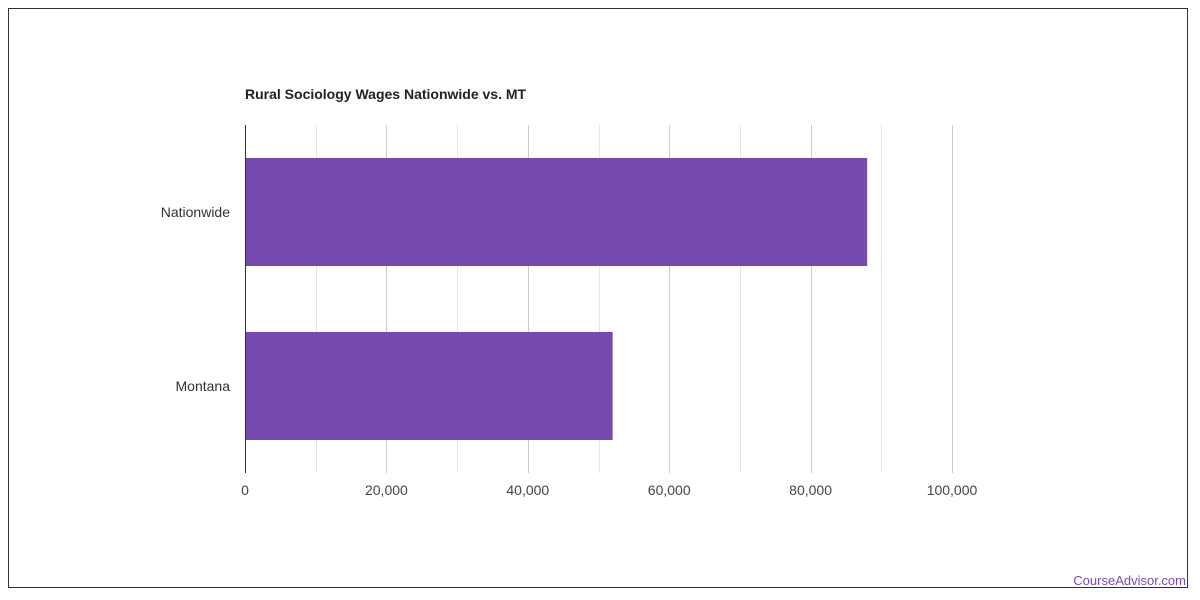 This screenshot has width=1200, height=600. I want to click on category-label: Montana, so click(203, 386).